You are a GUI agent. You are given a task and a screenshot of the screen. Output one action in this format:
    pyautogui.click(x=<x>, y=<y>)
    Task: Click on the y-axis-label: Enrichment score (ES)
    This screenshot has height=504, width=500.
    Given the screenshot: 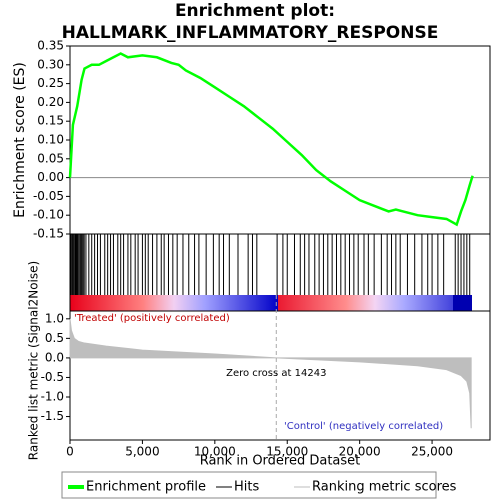 What is the action you would take?
    pyautogui.click(x=20, y=140)
    